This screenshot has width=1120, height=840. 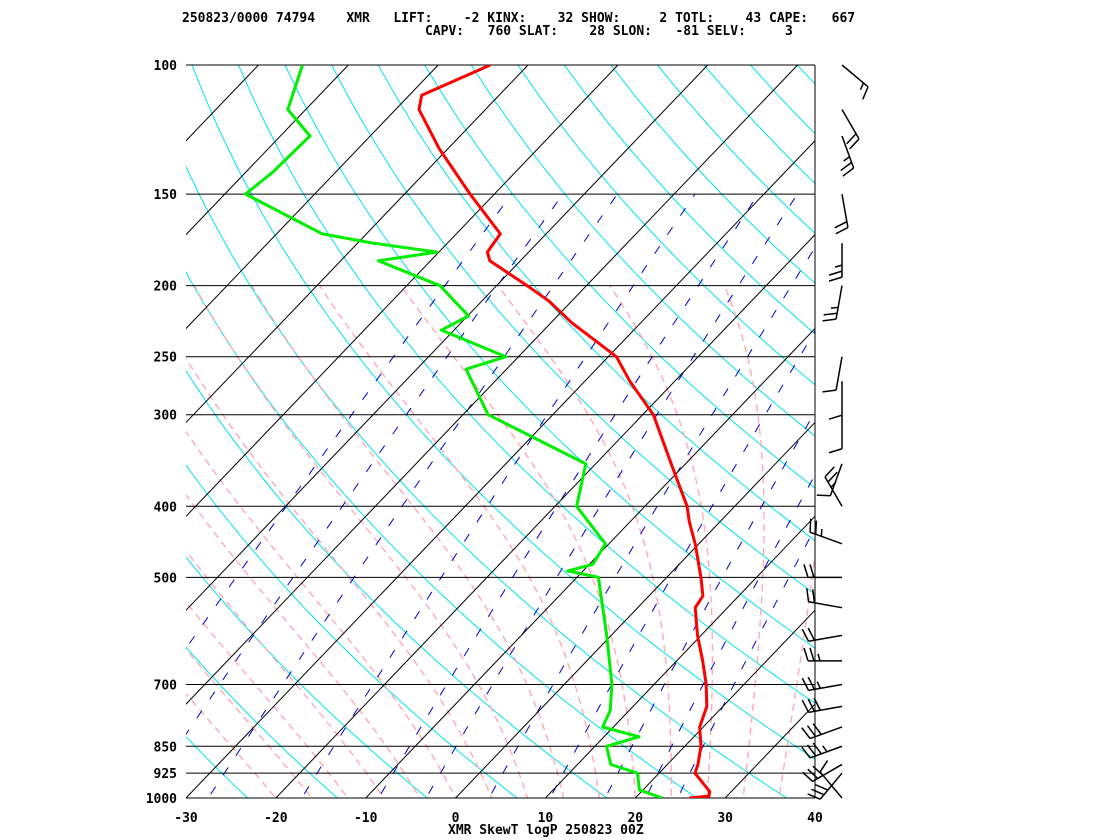 I want to click on pressure-tick-label: 300, so click(x=166, y=416).